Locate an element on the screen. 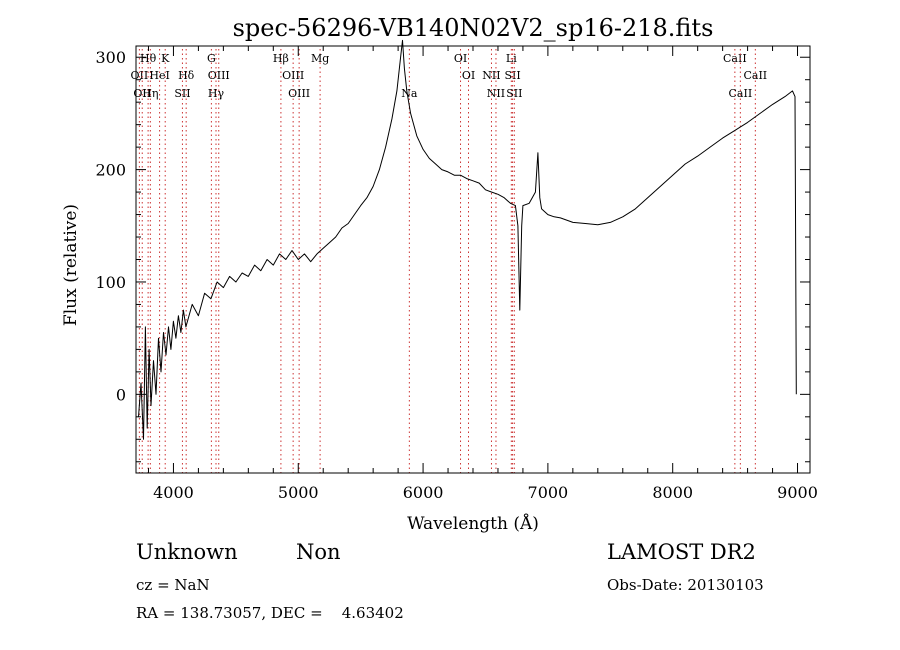 The width and height of the screenshot is (900, 650). line-marker-label: Li is located at coordinates (511, 58).